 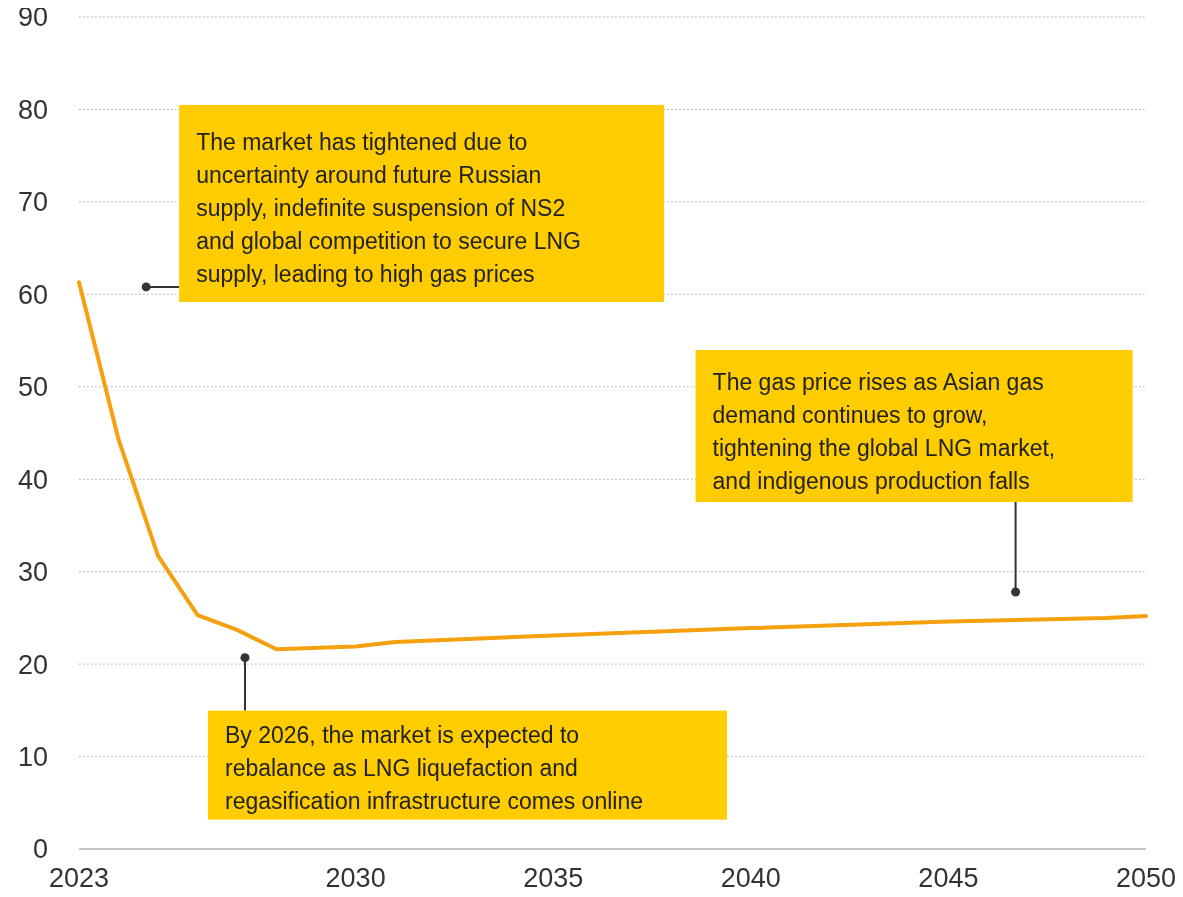 What do you see at coordinates (750, 878) in the screenshot?
I see `x-tick-label: 2040` at bounding box center [750, 878].